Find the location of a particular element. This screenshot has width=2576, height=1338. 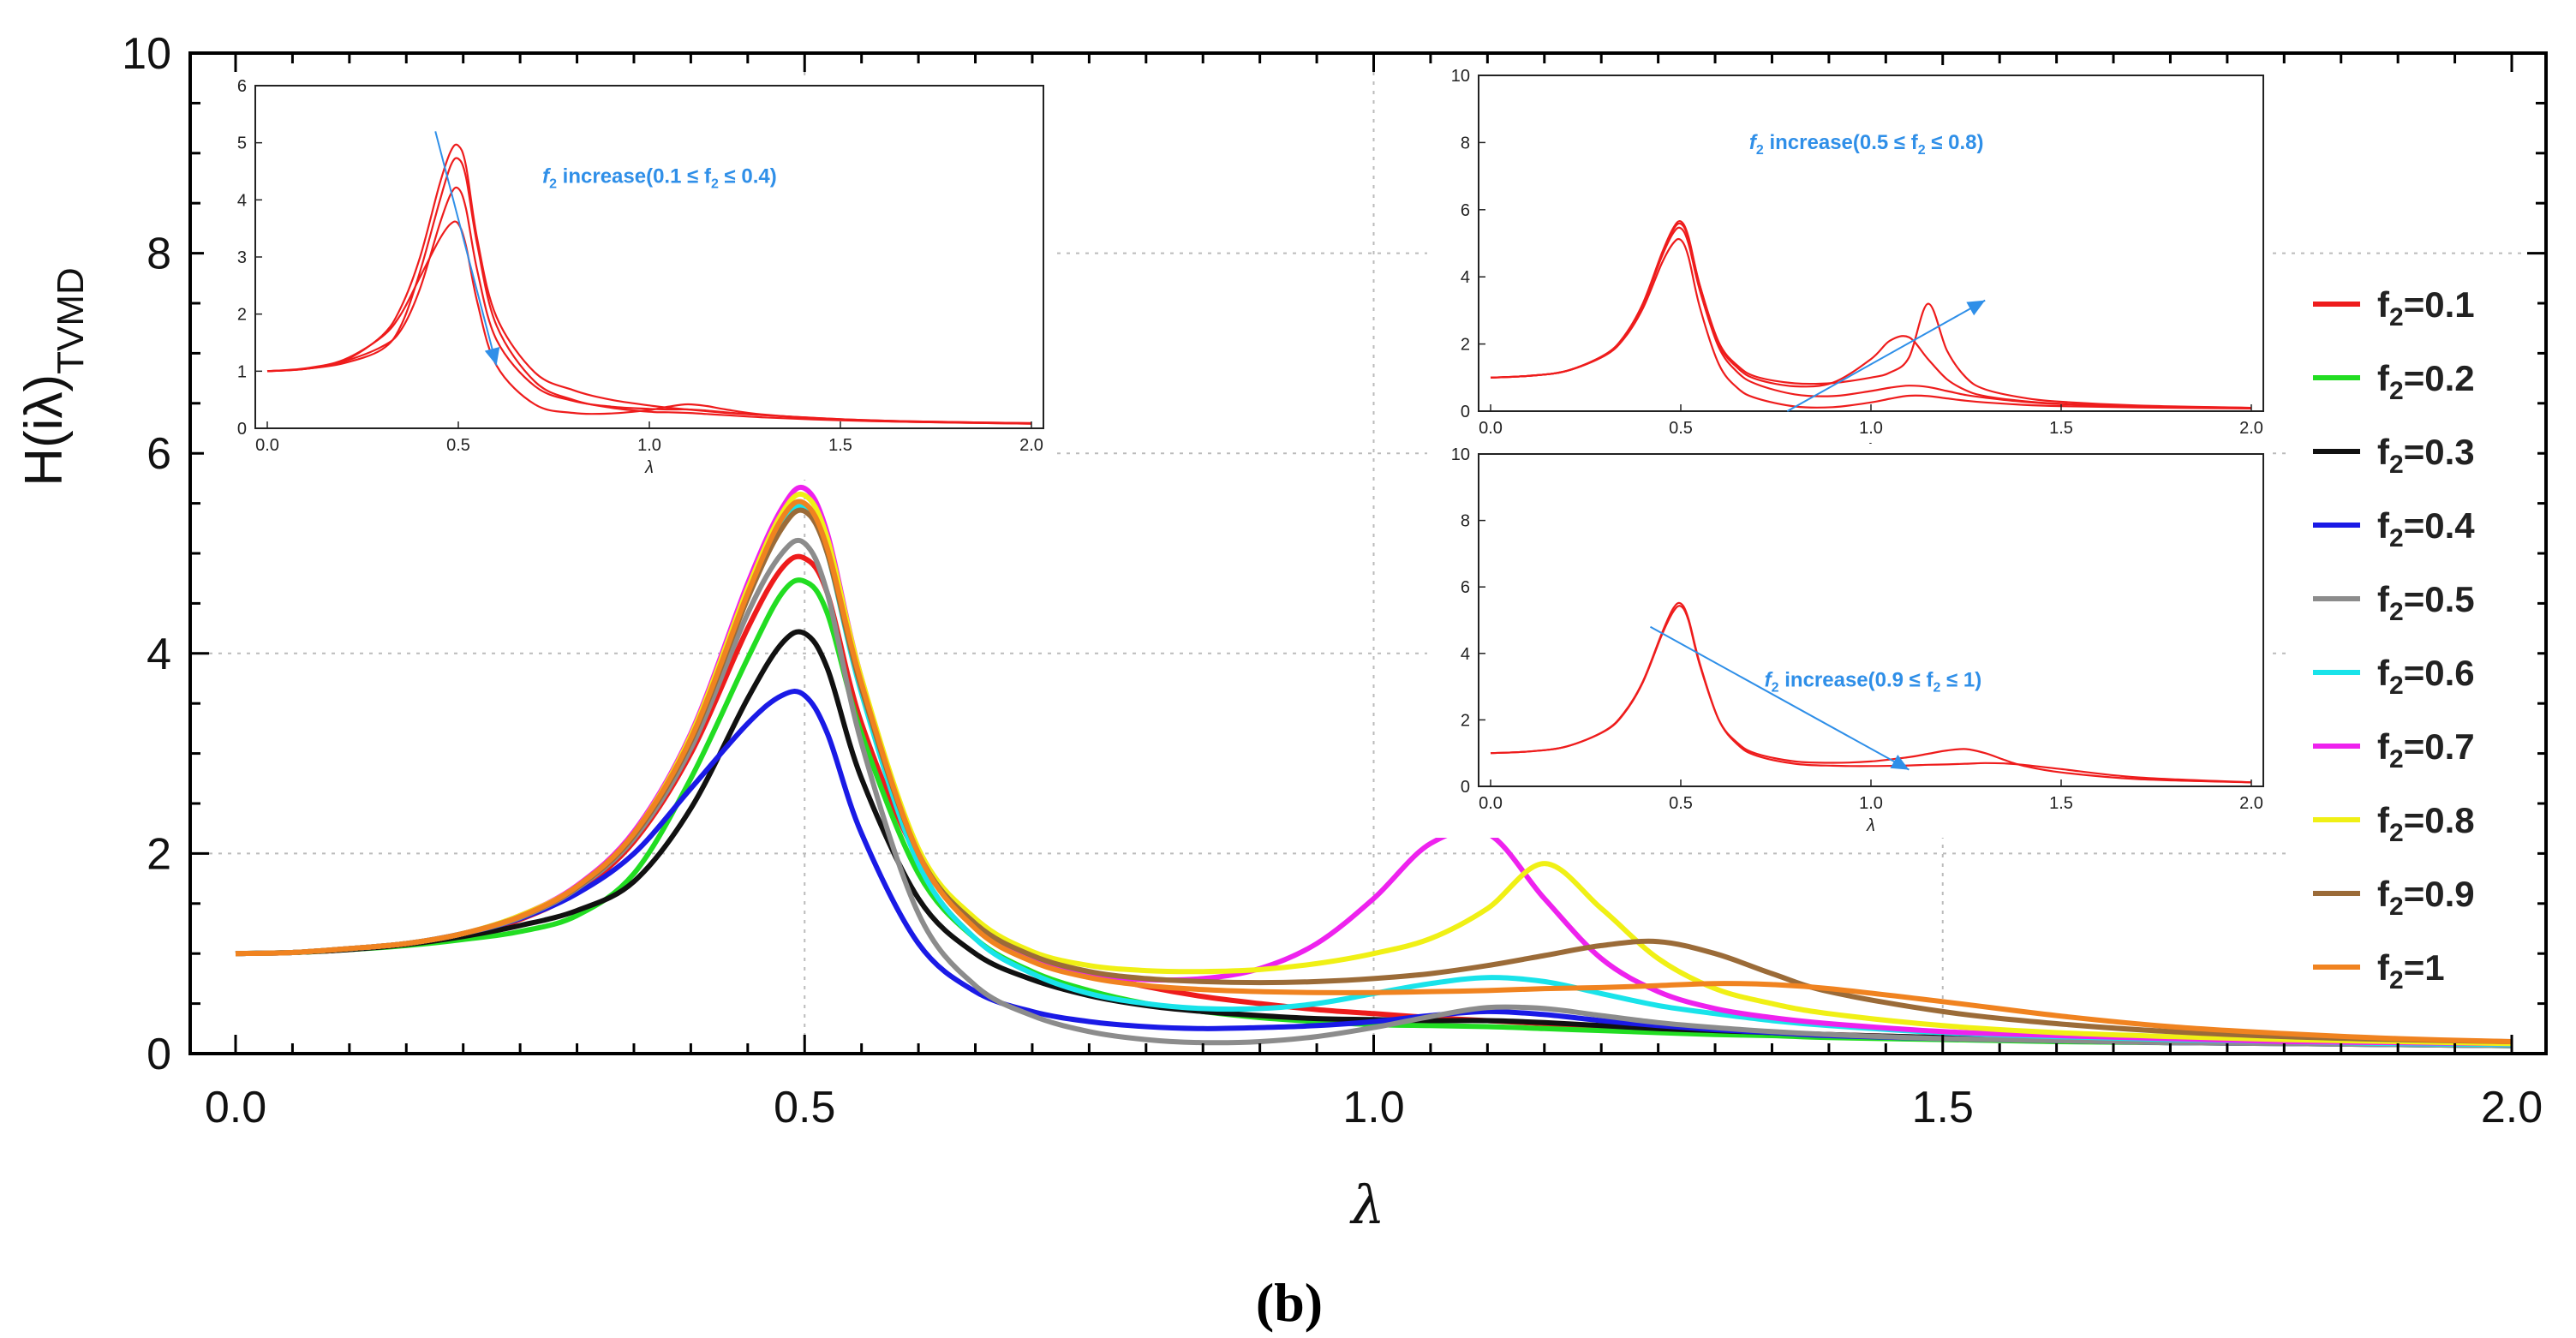

legend-label: f2=0.6 is located at coordinates (2426, 676).